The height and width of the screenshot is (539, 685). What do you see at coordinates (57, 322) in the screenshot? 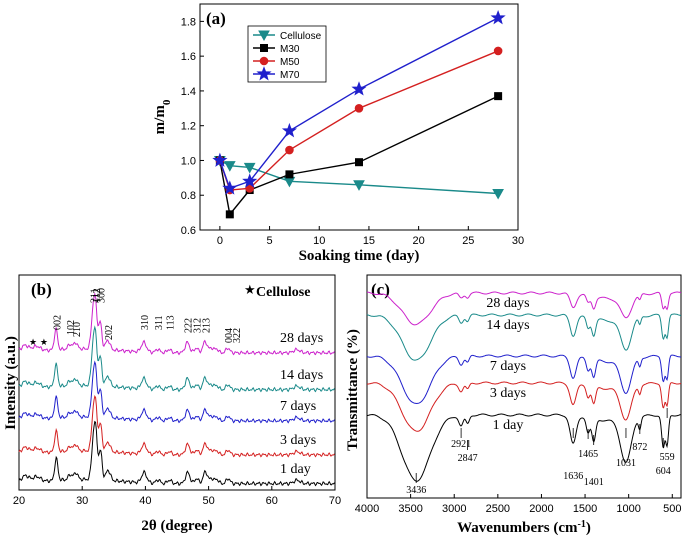
I see `xrd-peak-label: 002` at bounding box center [57, 322].